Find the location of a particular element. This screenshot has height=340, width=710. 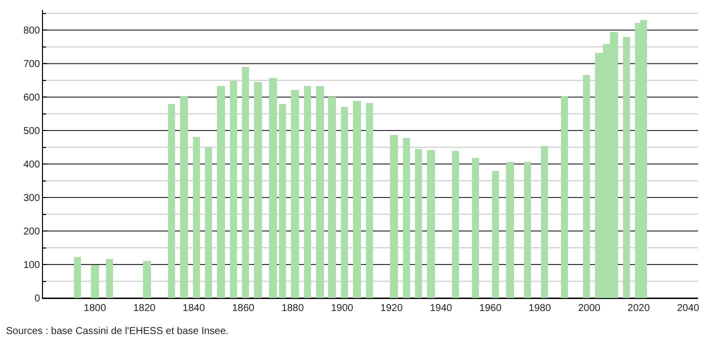

y-tick-label: 200 is located at coordinates (31, 232).